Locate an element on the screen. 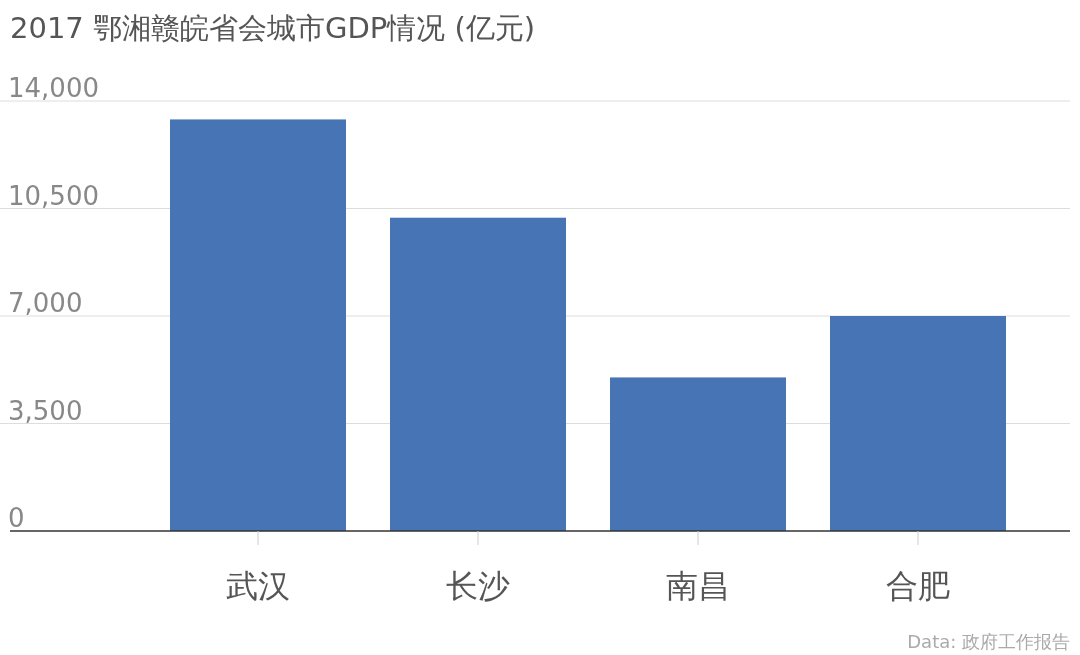 This screenshot has height=655, width=1080. y-tick-label: 10,500 is located at coordinates (53, 195).